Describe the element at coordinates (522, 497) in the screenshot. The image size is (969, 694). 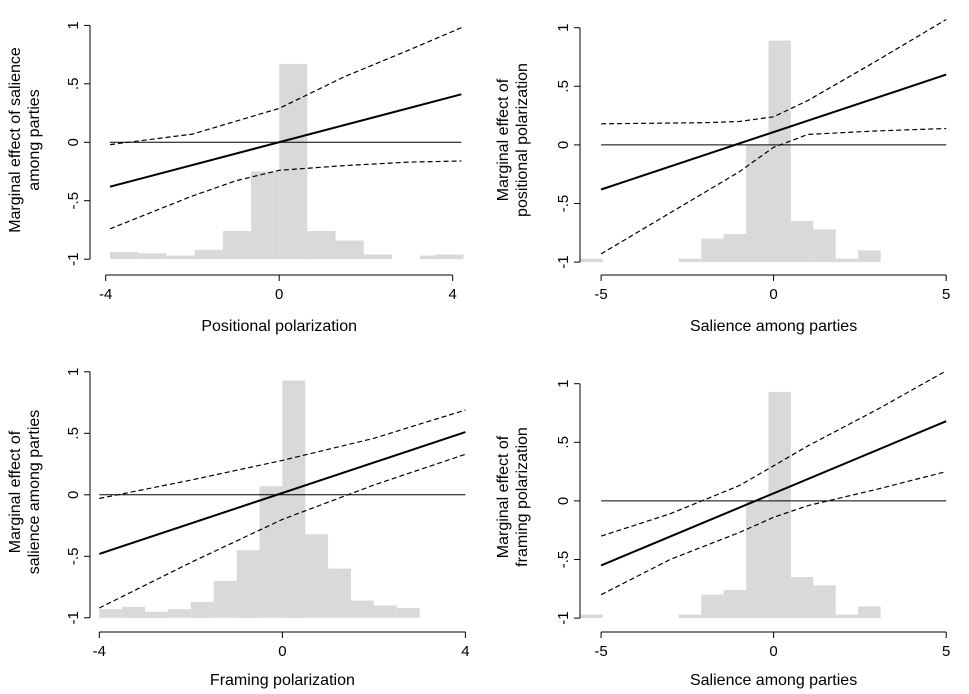
I see `y-axis-label-line: framing polarization` at that location.